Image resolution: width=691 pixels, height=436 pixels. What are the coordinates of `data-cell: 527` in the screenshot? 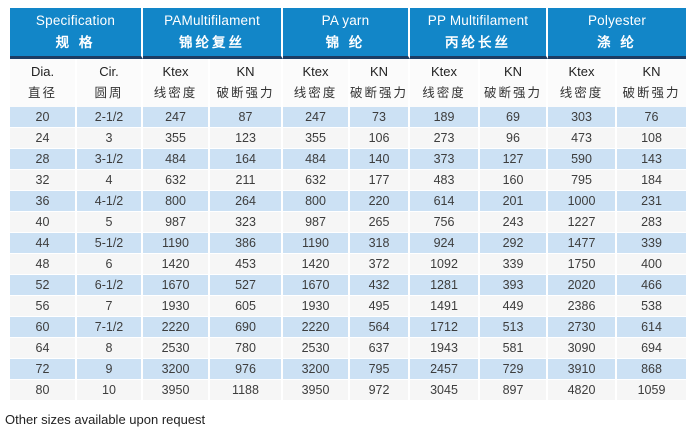 It's located at (246, 285).